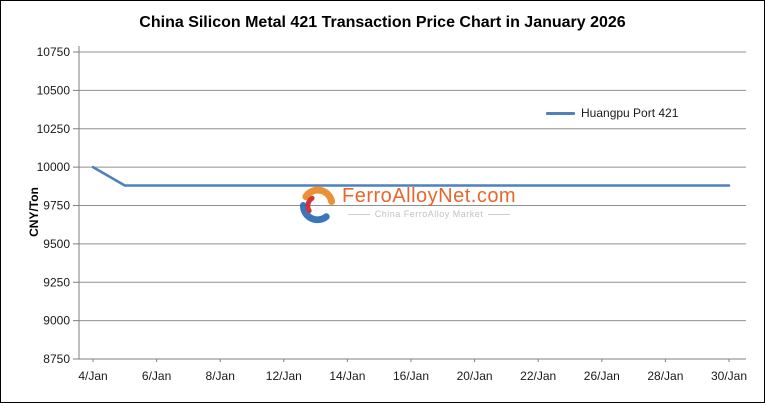 This screenshot has width=765, height=403. I want to click on x-tick-label: 30/Jan, so click(729, 376).